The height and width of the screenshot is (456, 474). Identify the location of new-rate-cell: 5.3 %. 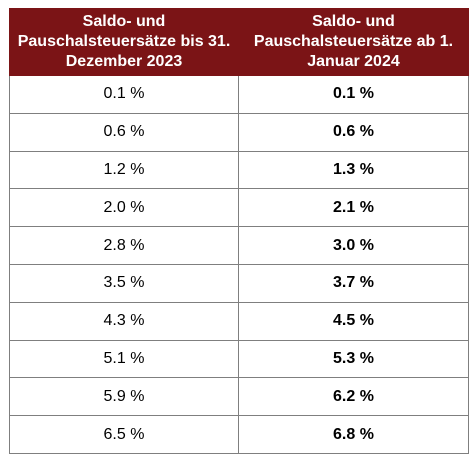
(353, 359).